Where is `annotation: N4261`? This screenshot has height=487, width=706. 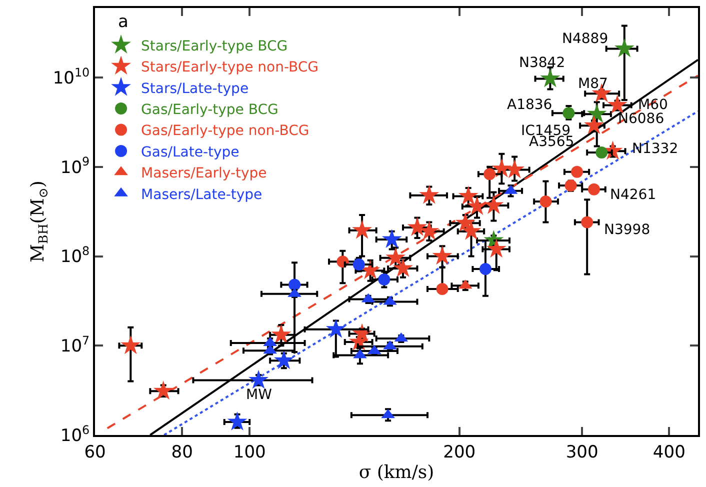
annotation: N4261 is located at coordinates (633, 195).